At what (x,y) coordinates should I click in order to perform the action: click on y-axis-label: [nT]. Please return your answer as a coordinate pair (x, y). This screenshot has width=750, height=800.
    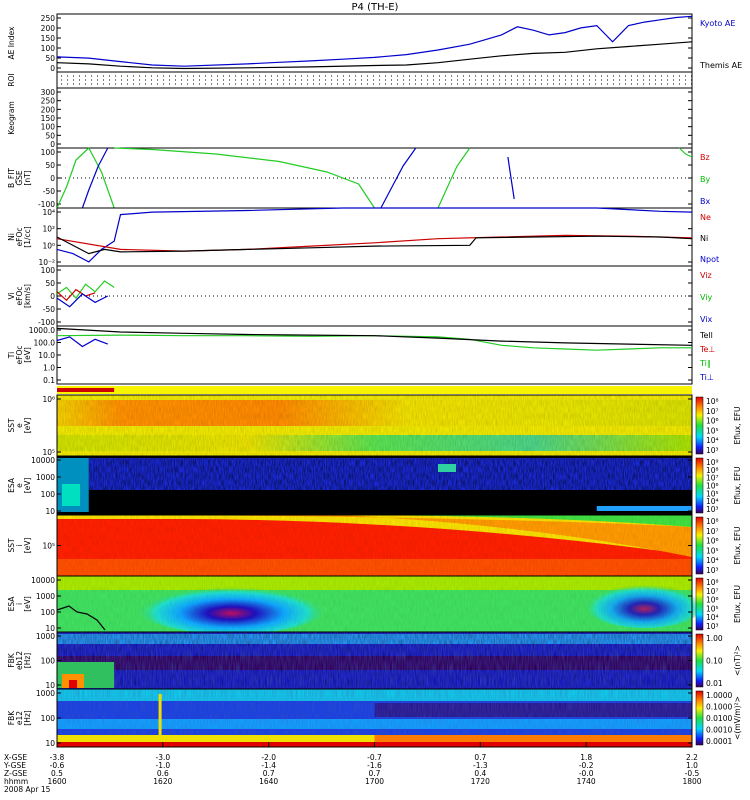
    Looking at the image, I should click on (27, 177).